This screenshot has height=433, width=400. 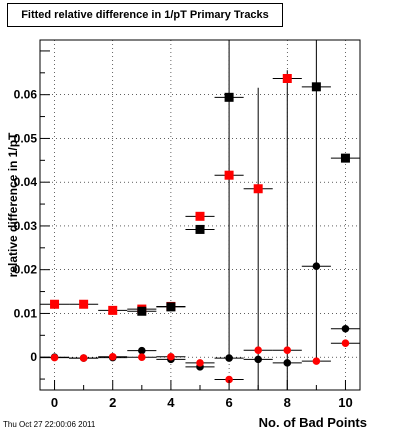 What do you see at coordinates (49, 424) in the screenshot?
I see `timestamp: Thu Oct 27 22:00:06 2011` at bounding box center [49, 424].